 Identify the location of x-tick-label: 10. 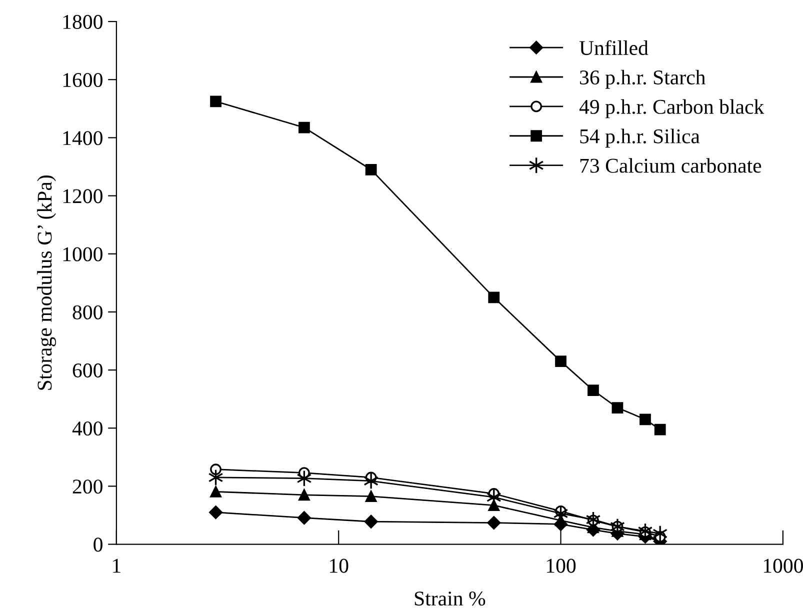
(339, 565).